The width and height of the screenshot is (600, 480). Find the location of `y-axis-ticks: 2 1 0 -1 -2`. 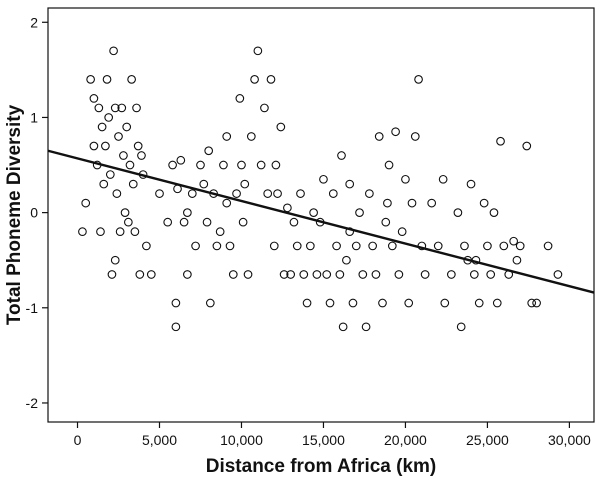

y-axis-ticks: 2 1 0 -1 -2 is located at coordinates (37, 212).